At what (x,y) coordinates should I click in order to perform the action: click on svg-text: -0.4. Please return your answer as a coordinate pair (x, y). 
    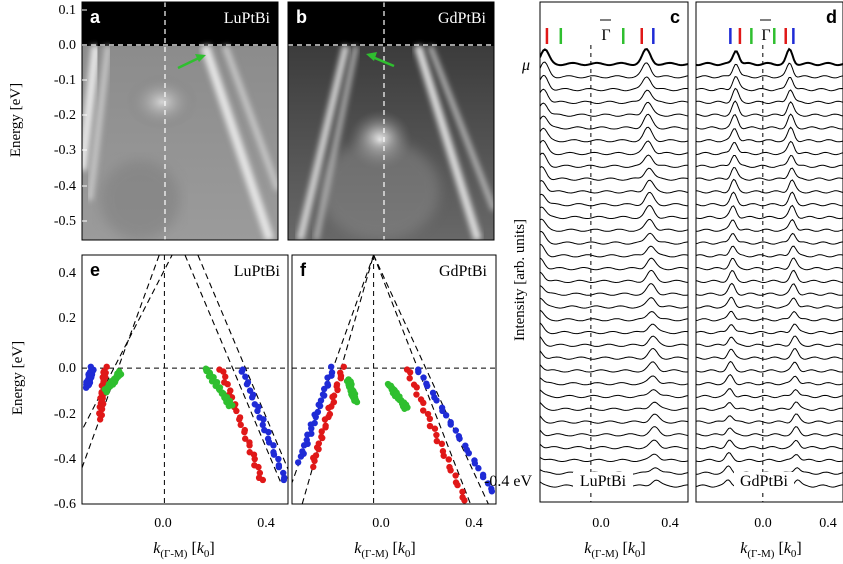
    Looking at the image, I should click on (65, 186).